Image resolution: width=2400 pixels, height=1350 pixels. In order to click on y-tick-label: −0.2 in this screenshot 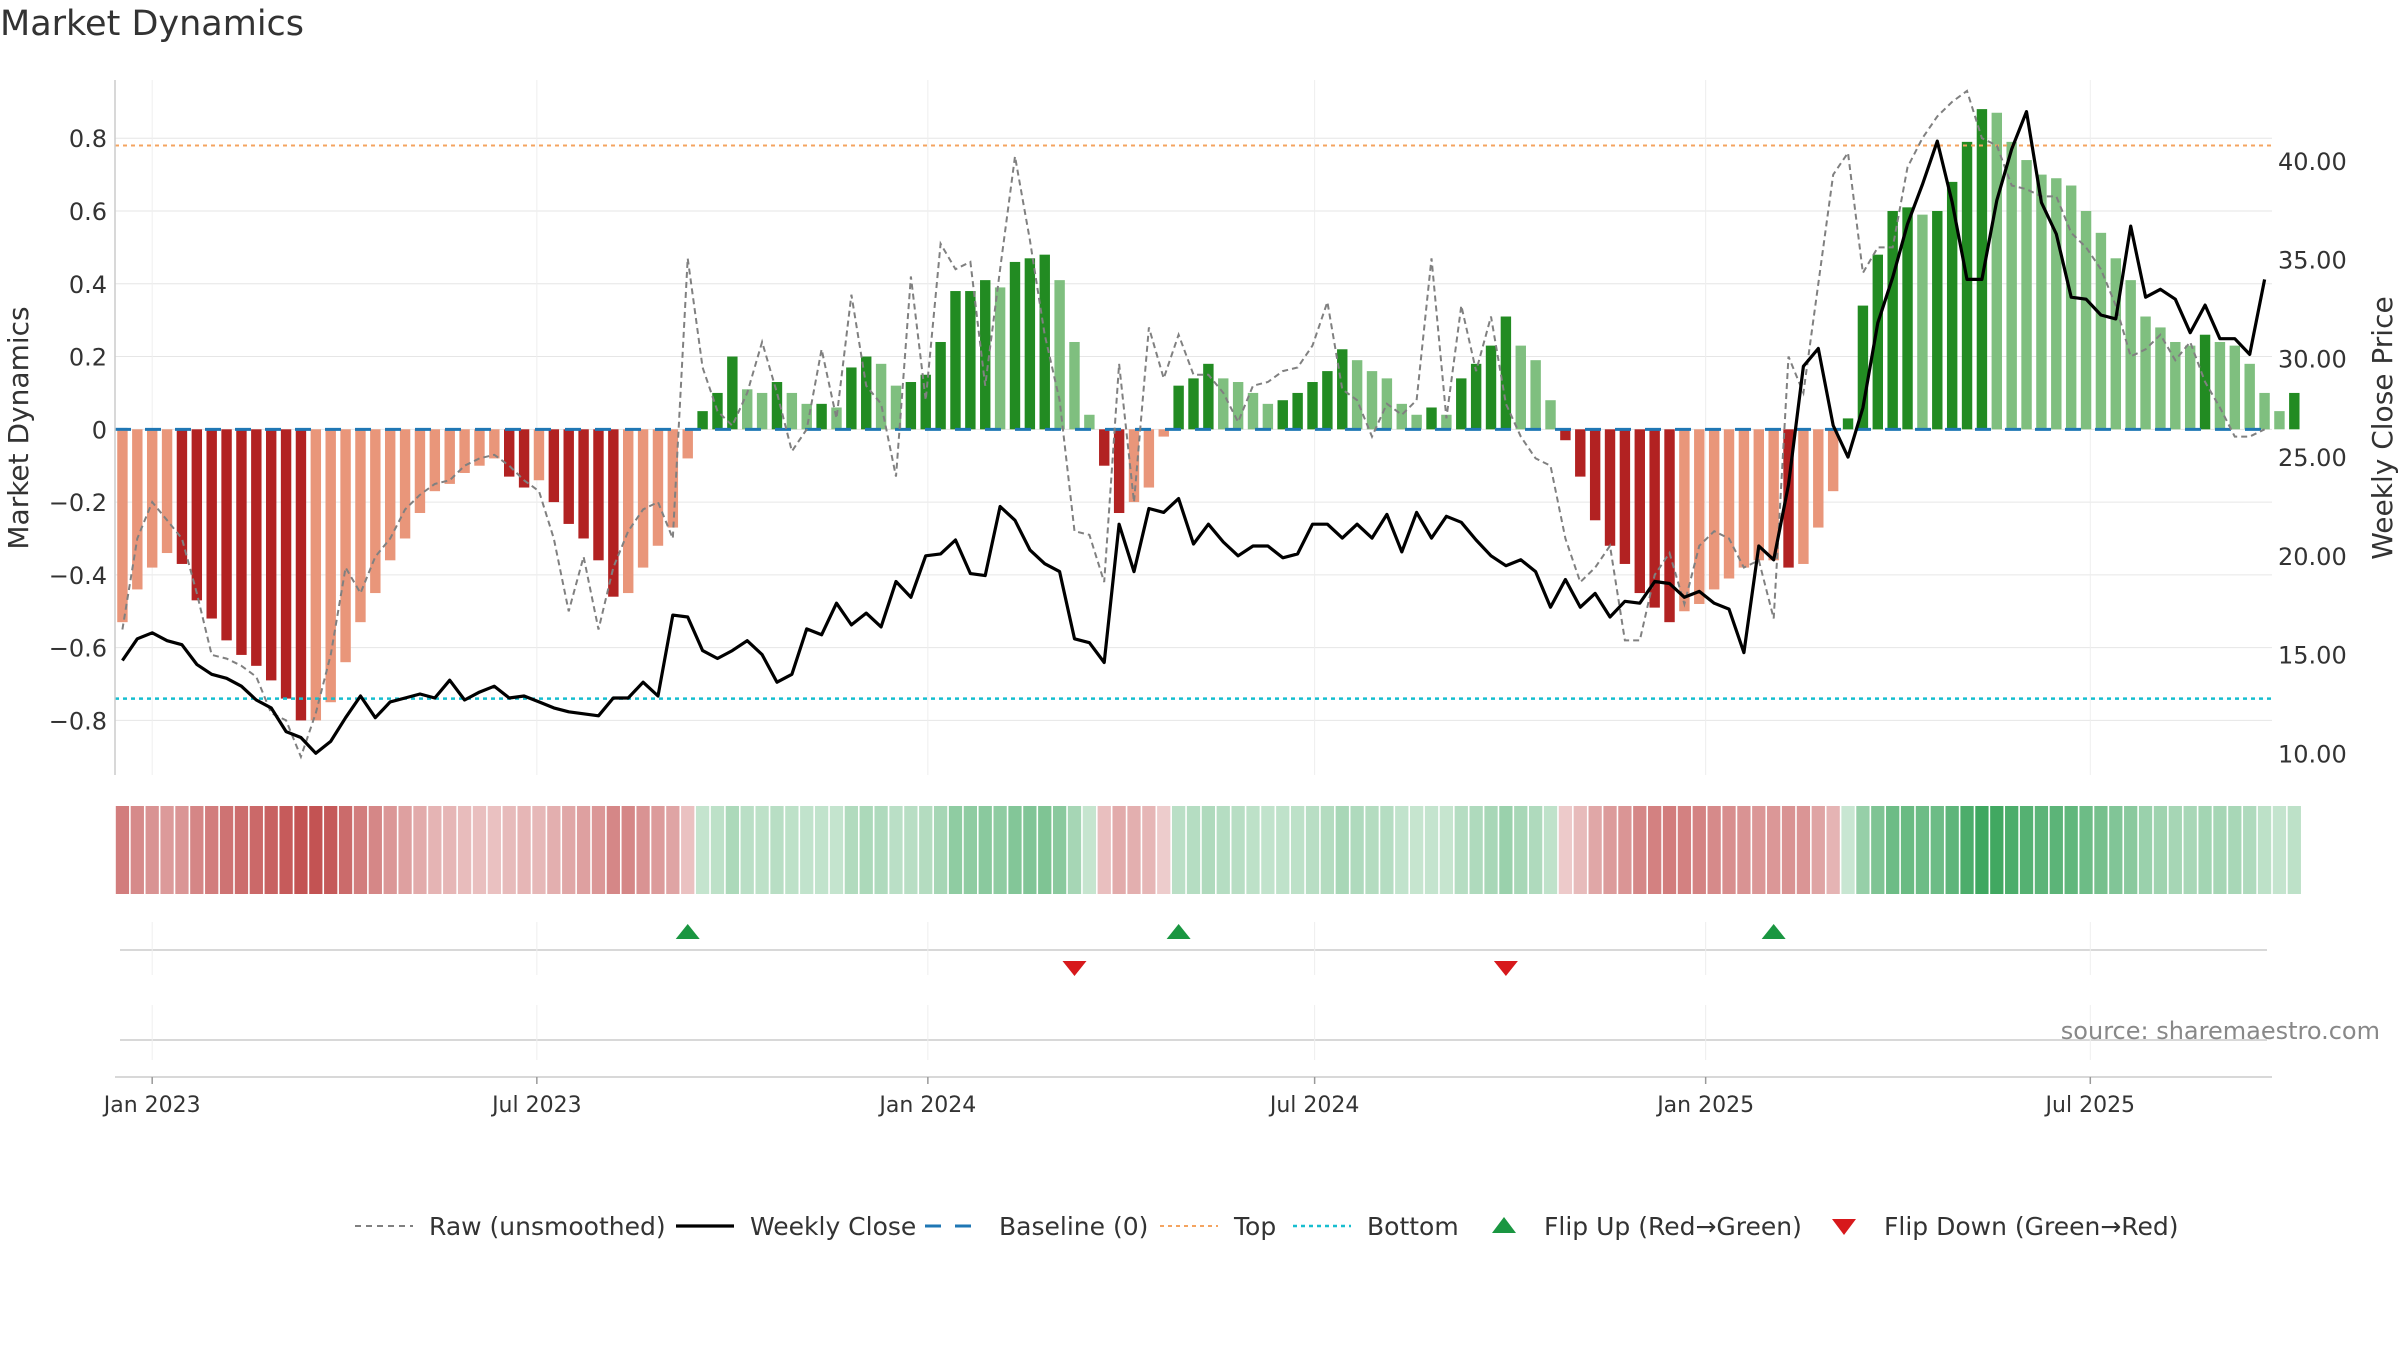, I will do `click(78, 503)`.